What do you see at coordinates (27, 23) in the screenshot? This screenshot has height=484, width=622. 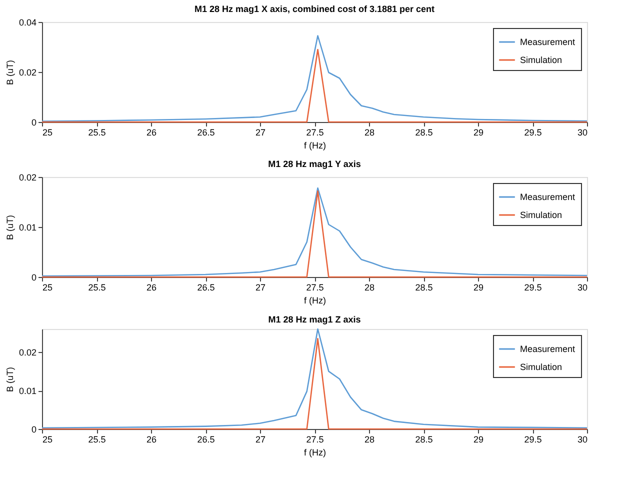 I see `y-tick-label: 0.04` at bounding box center [27, 23].